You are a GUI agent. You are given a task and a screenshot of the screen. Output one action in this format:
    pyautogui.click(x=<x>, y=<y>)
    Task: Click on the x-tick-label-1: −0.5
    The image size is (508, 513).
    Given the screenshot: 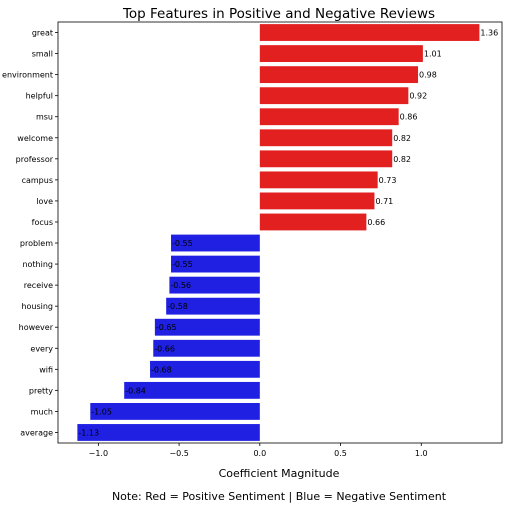 What is the action you would take?
    pyautogui.click(x=178, y=453)
    